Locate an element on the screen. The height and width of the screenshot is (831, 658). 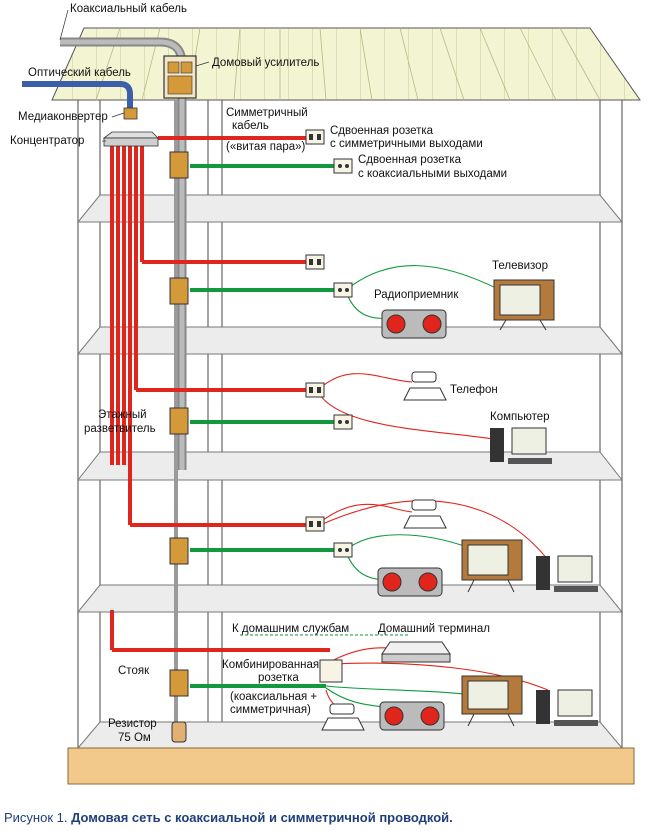
concentrator-box is located at coordinates (130, 139).